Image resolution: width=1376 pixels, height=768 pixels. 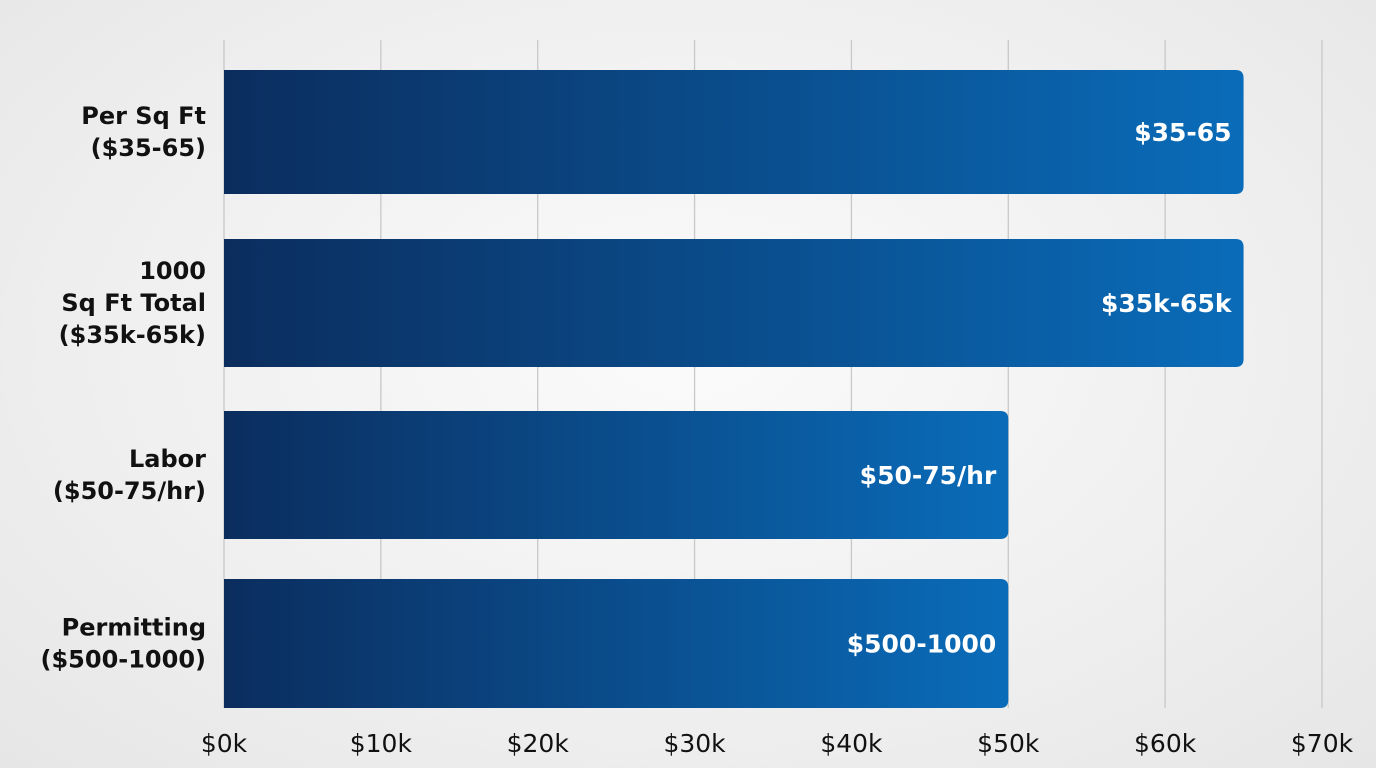 I want to click on x-tick-label: $30k, so click(x=694, y=743).